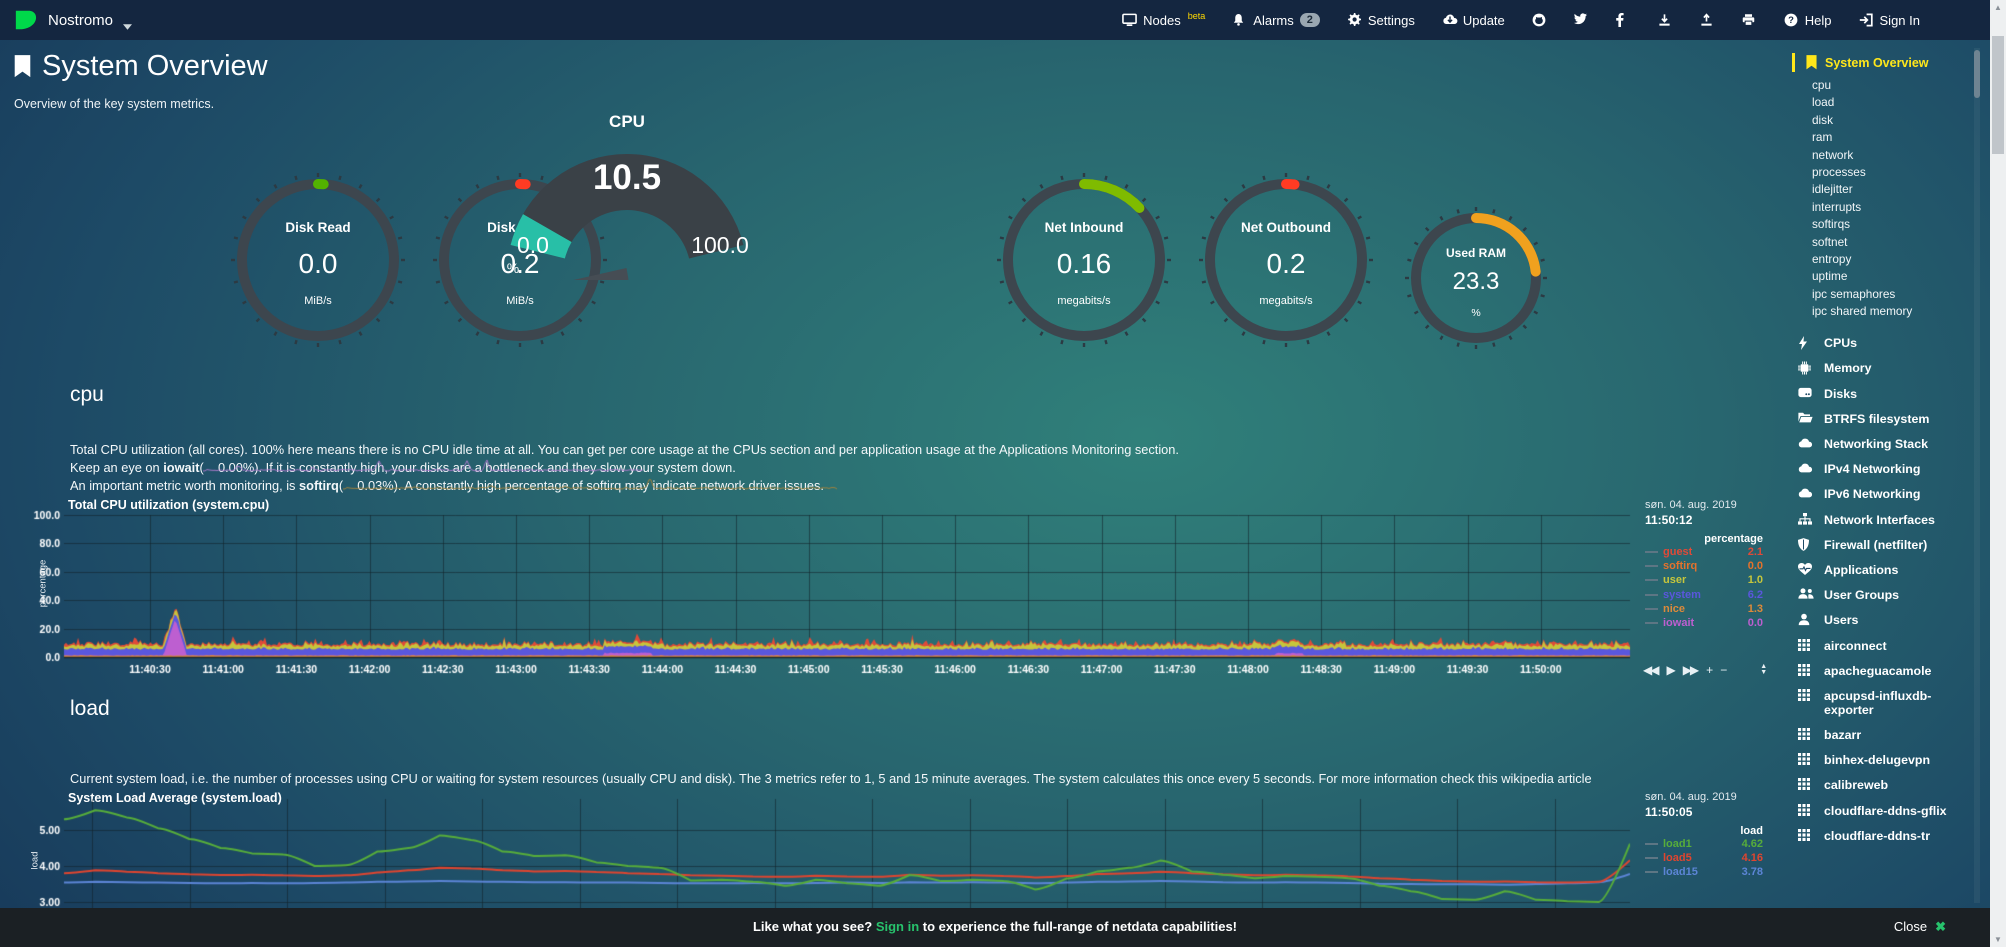 Image resolution: width=2006 pixels, height=947 pixels. What do you see at coordinates (627, 204) in the screenshot?
I see `cpu-gauge` at bounding box center [627, 204].